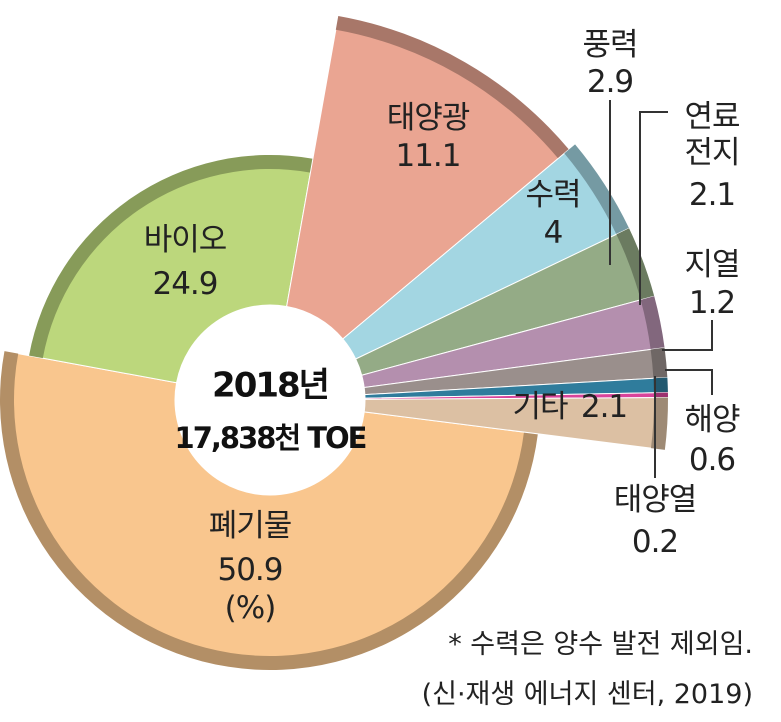  I want to click on value-label: 50.9, so click(250, 570).